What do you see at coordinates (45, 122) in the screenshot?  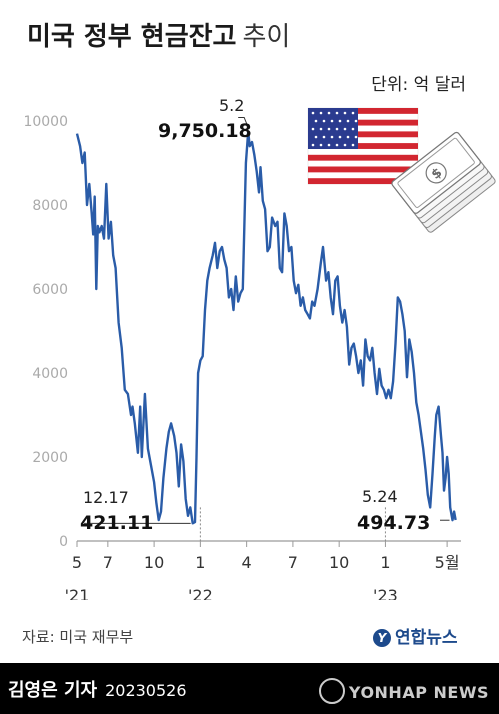 I see `y-tick-label: 10000` at bounding box center [45, 122].